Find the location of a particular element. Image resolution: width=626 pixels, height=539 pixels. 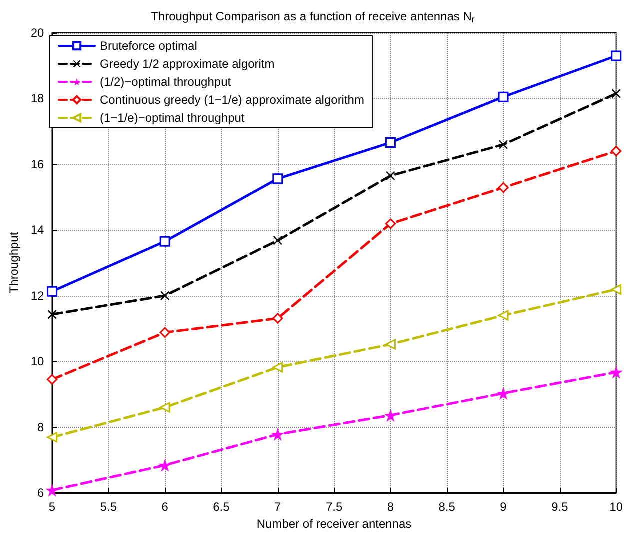

y-axis-title: Throughput is located at coordinates (14, 263).